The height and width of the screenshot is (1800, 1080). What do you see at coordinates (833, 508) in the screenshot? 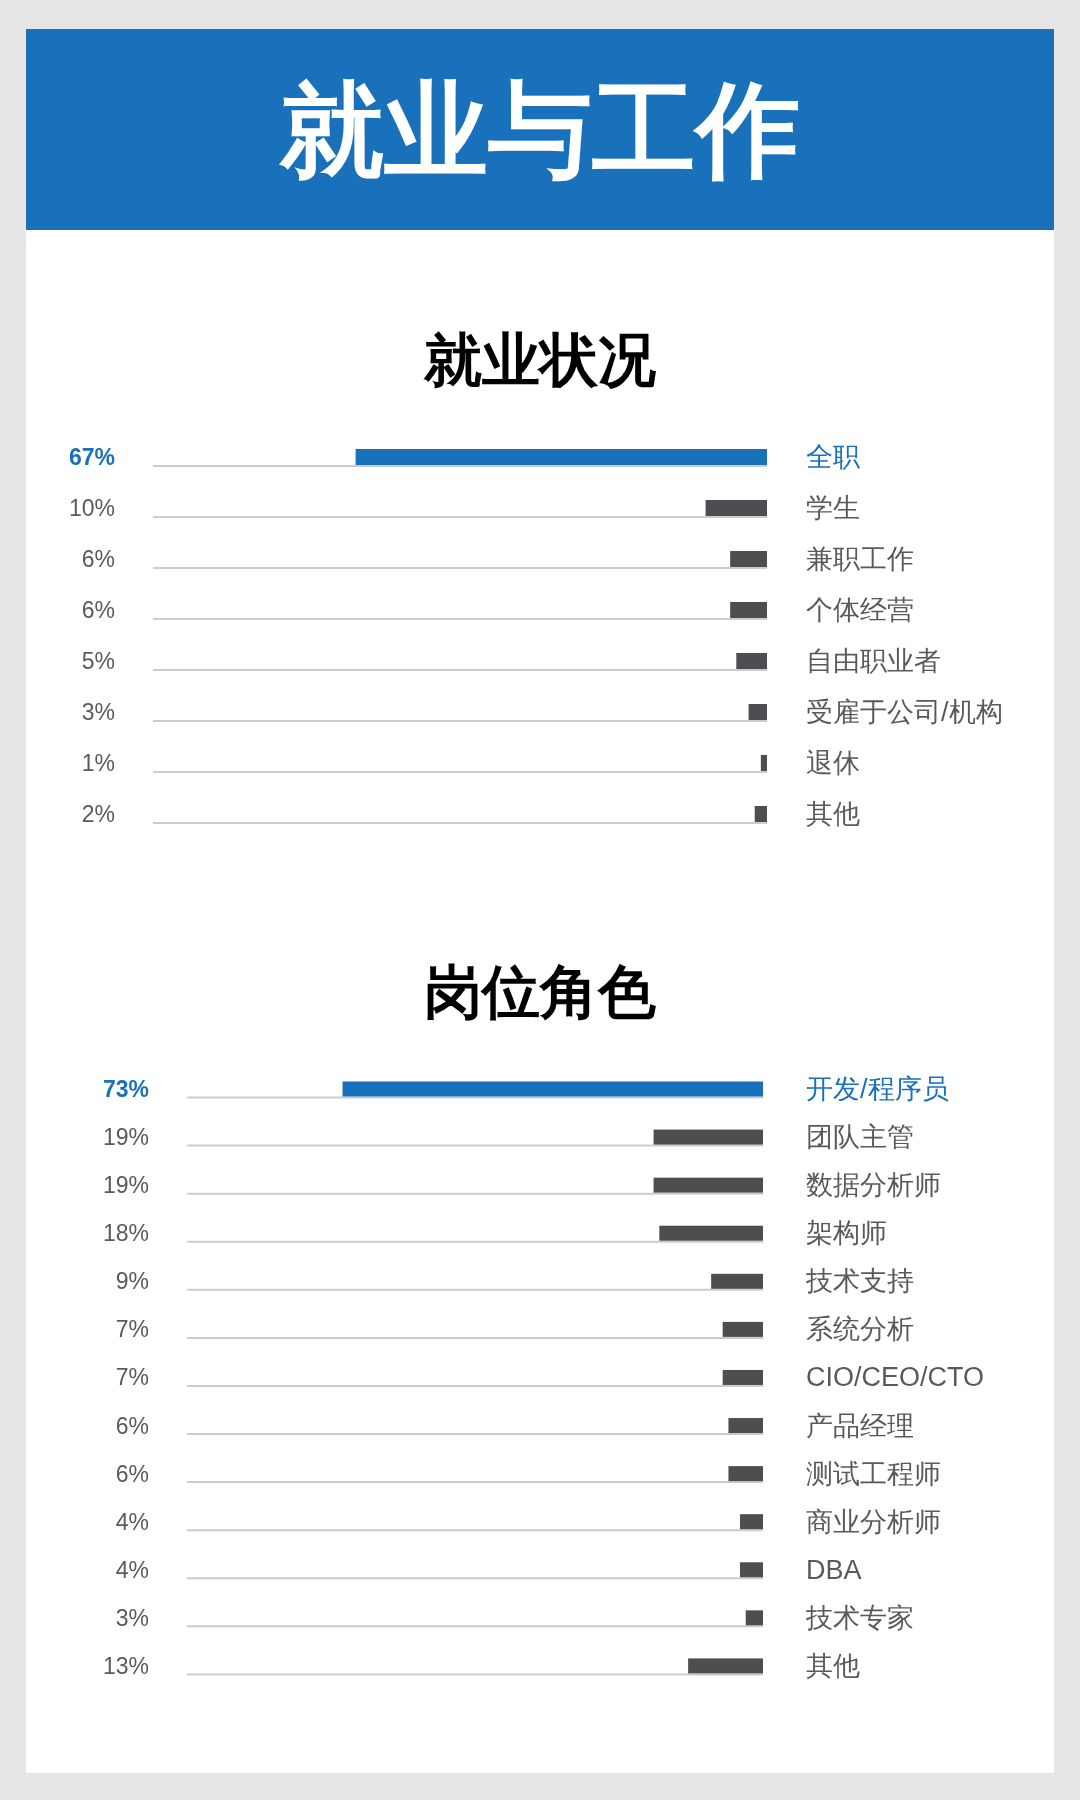
I see `y-tick-label: 学生` at bounding box center [833, 508].